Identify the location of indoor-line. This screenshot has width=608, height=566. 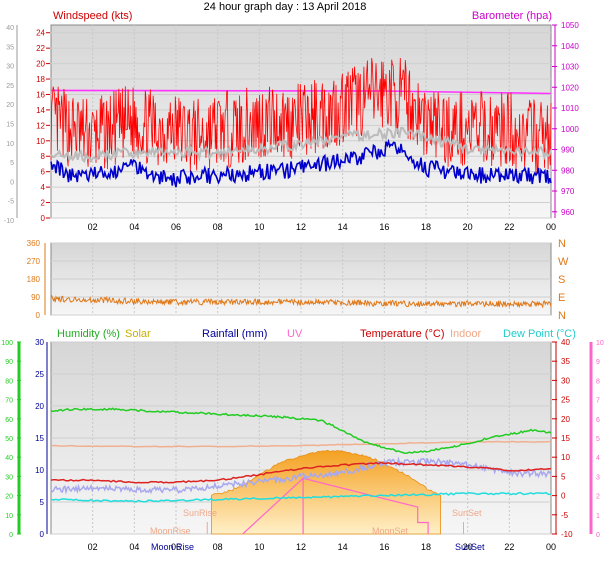
(301, 444).